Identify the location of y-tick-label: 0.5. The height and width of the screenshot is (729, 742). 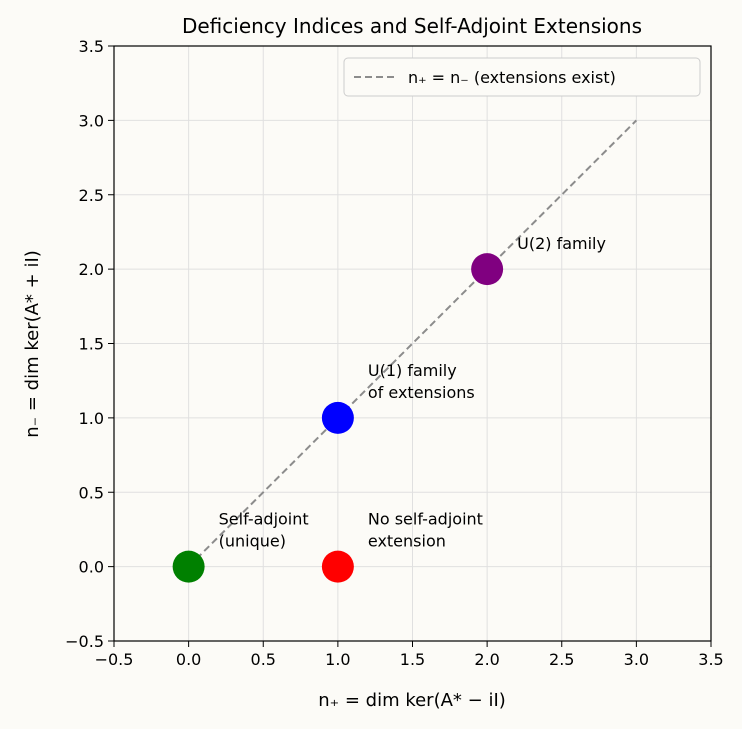
(91, 492).